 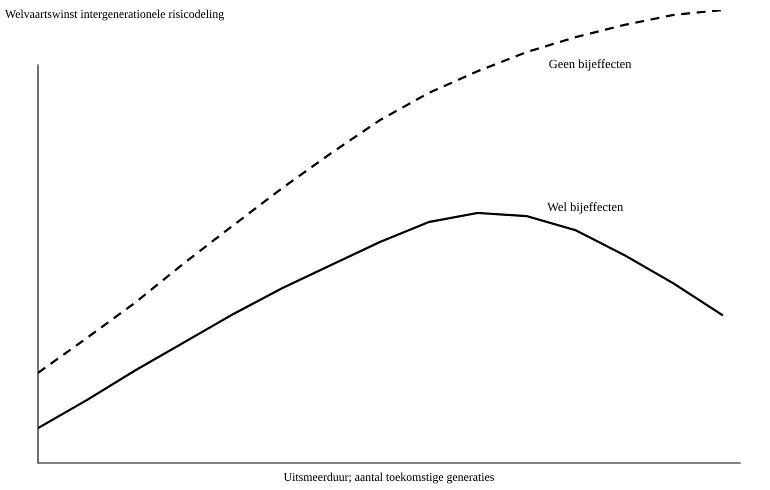 What do you see at coordinates (585, 208) in the screenshot?
I see `series-label: Wel bijeffecten` at bounding box center [585, 208].